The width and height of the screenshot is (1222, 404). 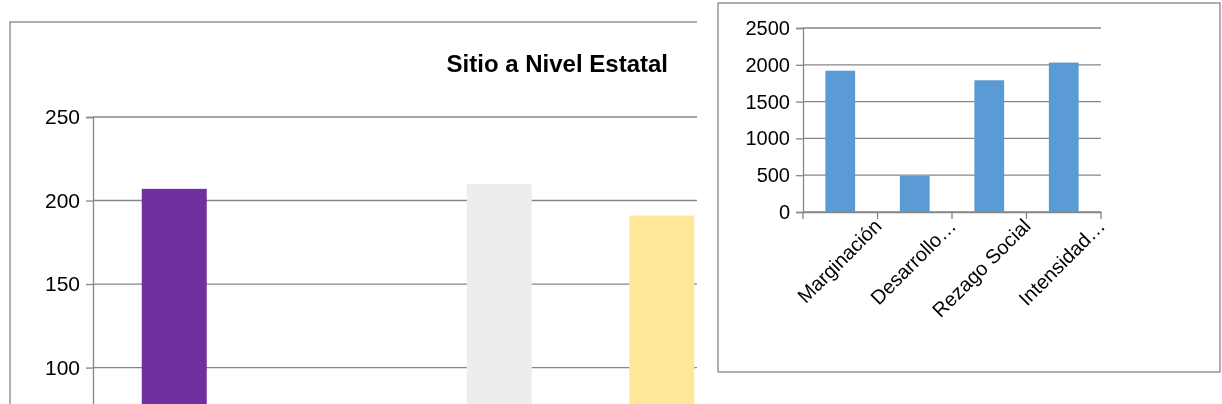 I want to click on y-tick-label: 2000, so click(x=767, y=64).